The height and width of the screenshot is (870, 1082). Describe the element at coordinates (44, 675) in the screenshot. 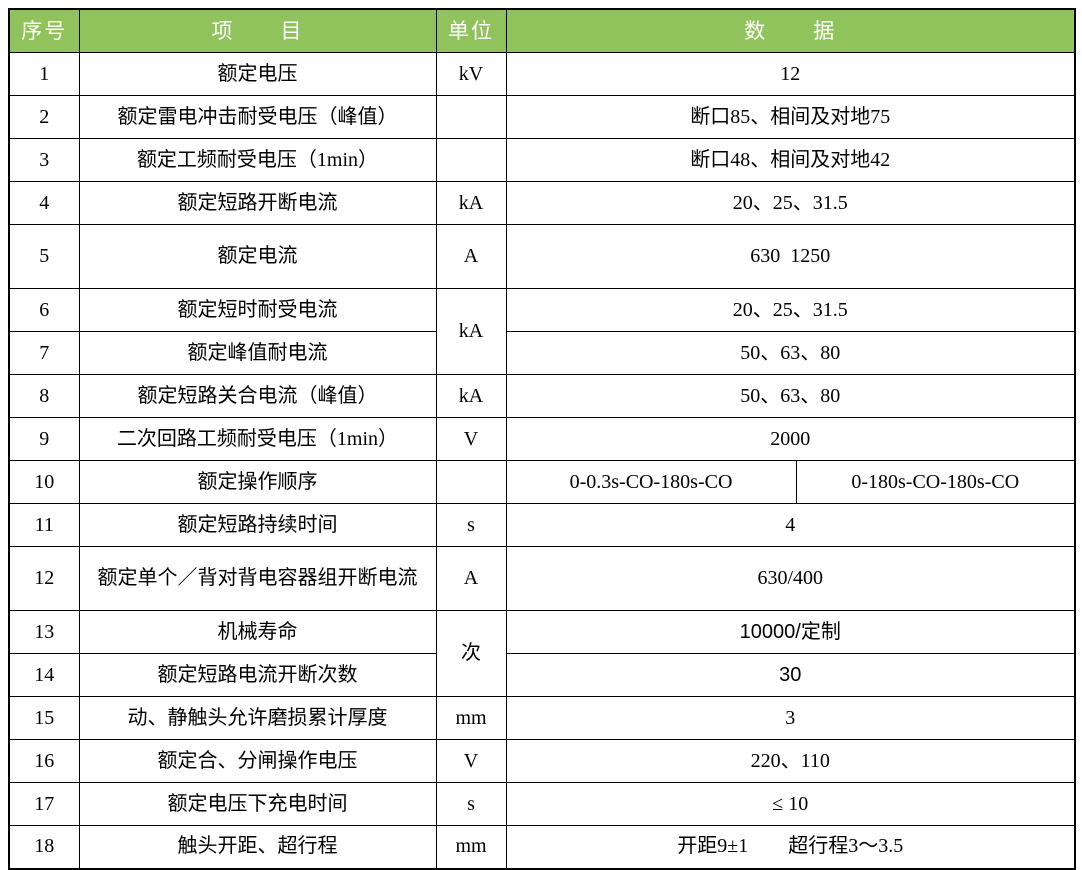

I see `cell-no: 14` at that location.